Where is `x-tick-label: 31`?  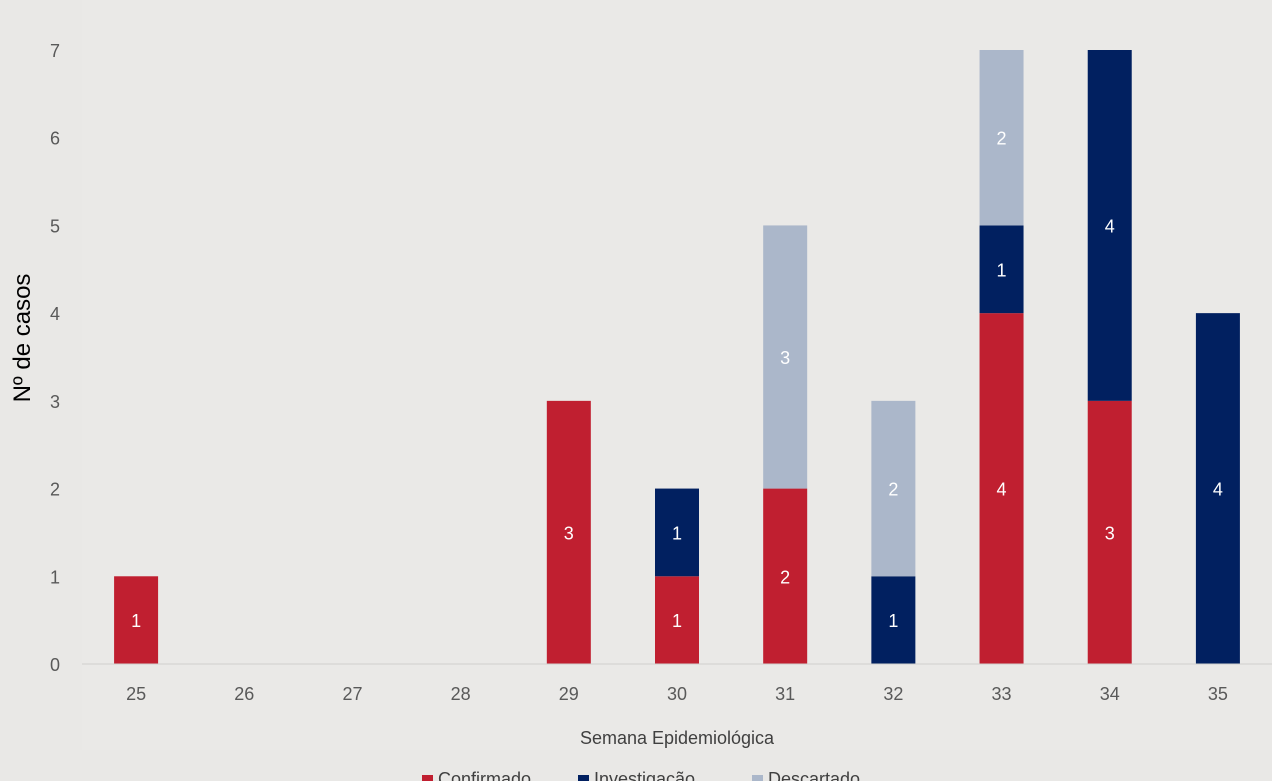
x-tick-label: 31 is located at coordinates (785, 694).